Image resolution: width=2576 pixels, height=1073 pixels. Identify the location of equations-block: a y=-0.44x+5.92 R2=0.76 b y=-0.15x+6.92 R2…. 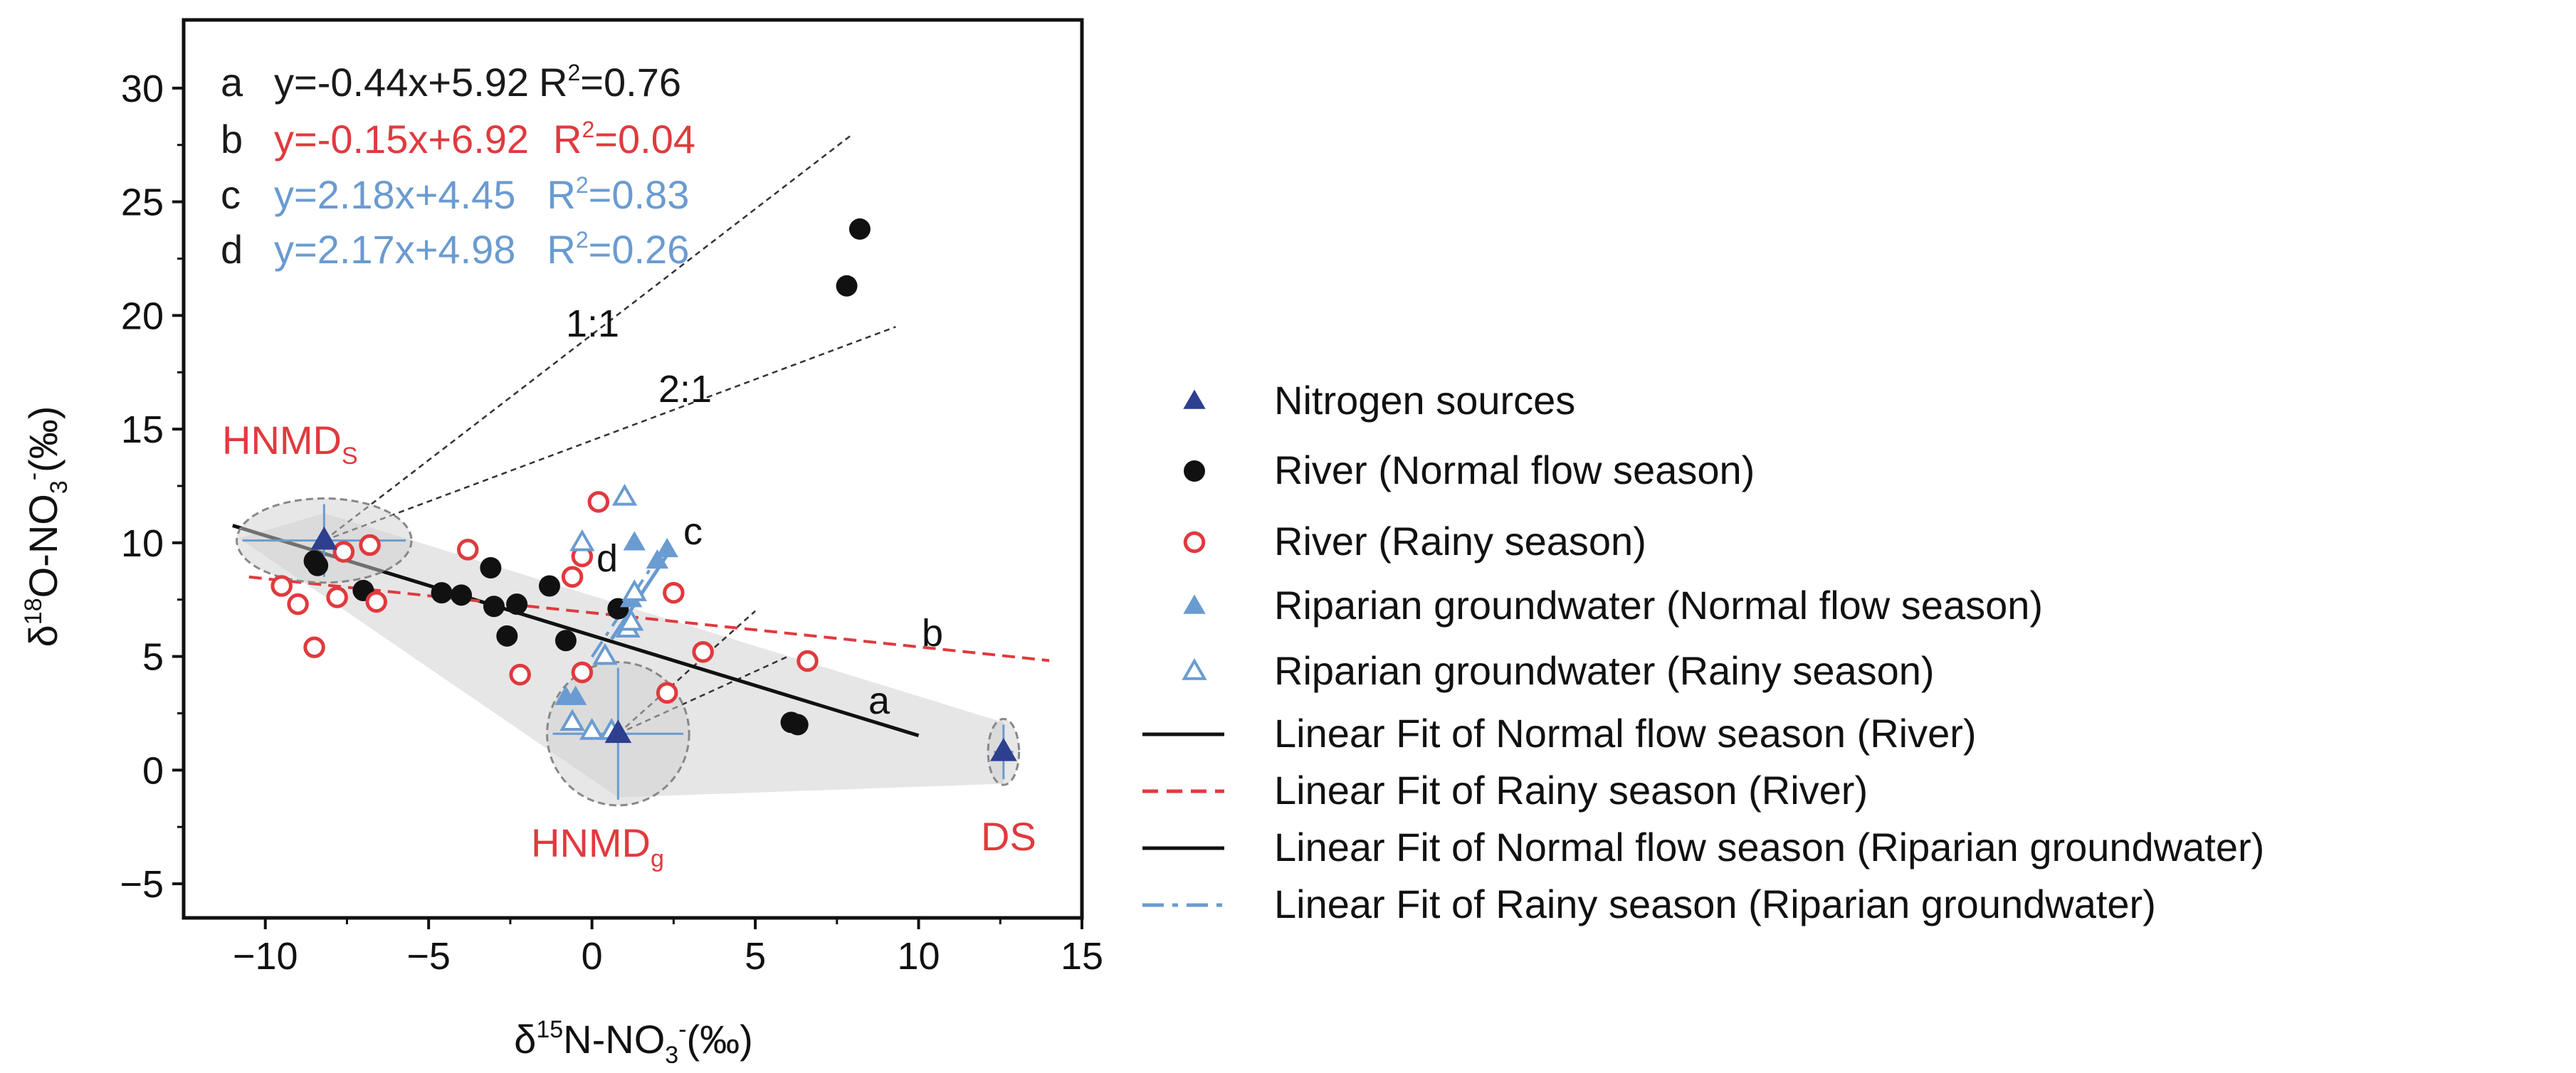
(458, 166).